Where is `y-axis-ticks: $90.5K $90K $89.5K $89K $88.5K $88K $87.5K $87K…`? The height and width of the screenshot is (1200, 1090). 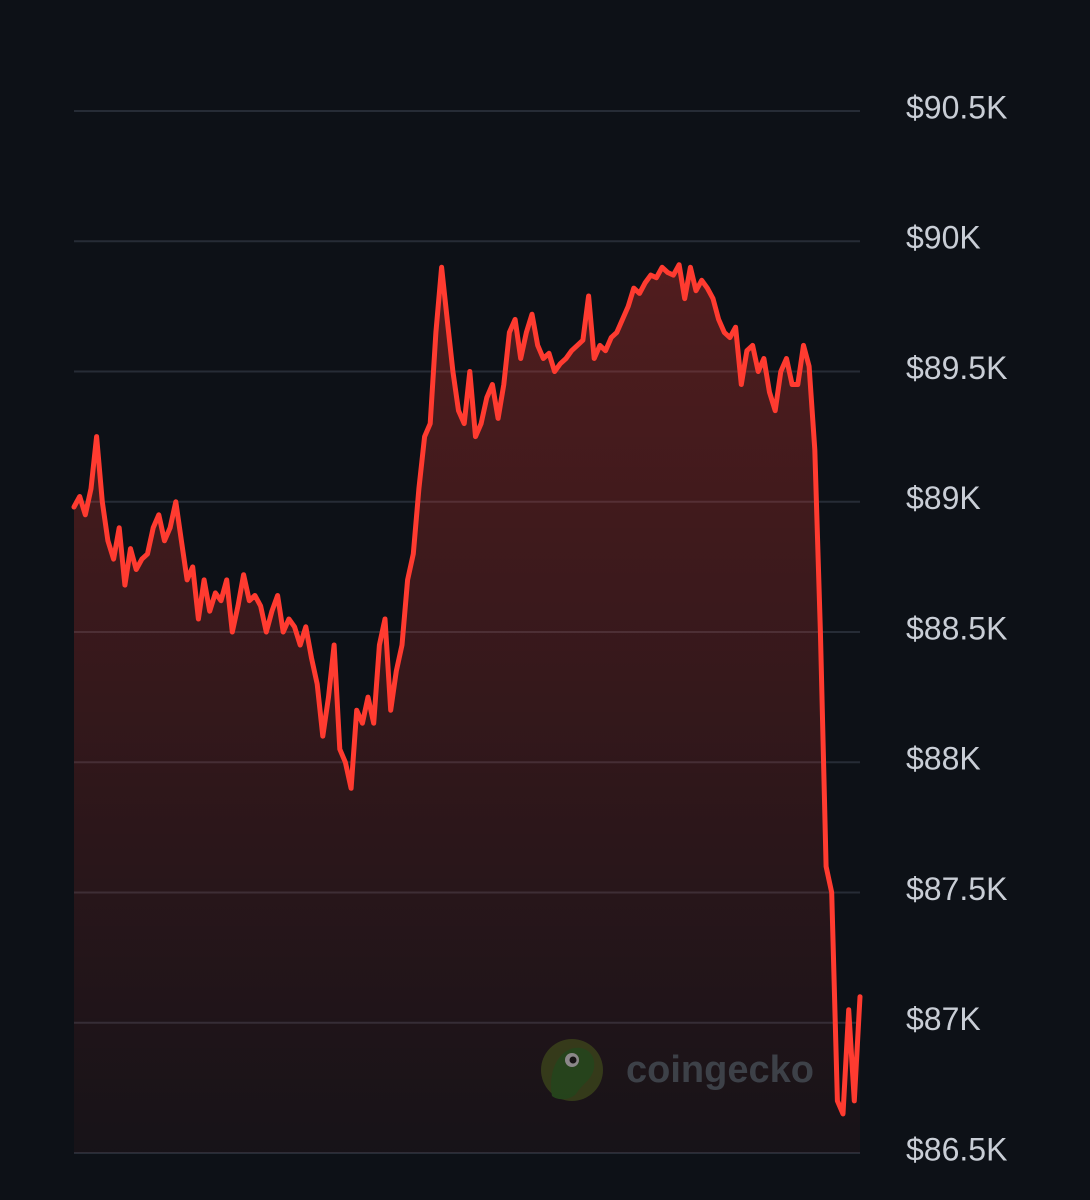 y-axis-ticks: $90.5K $90K $89.5K $89K $88.5K $88K $87.5K $87K… is located at coordinates (956, 628).